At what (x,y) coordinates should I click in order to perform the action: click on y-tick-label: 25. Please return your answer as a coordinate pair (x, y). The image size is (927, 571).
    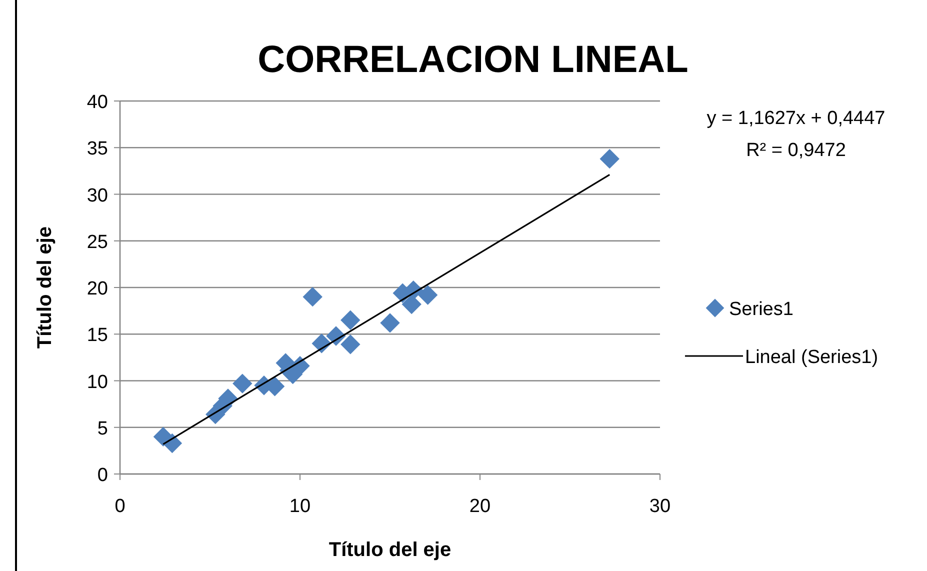
    Looking at the image, I should click on (97, 242).